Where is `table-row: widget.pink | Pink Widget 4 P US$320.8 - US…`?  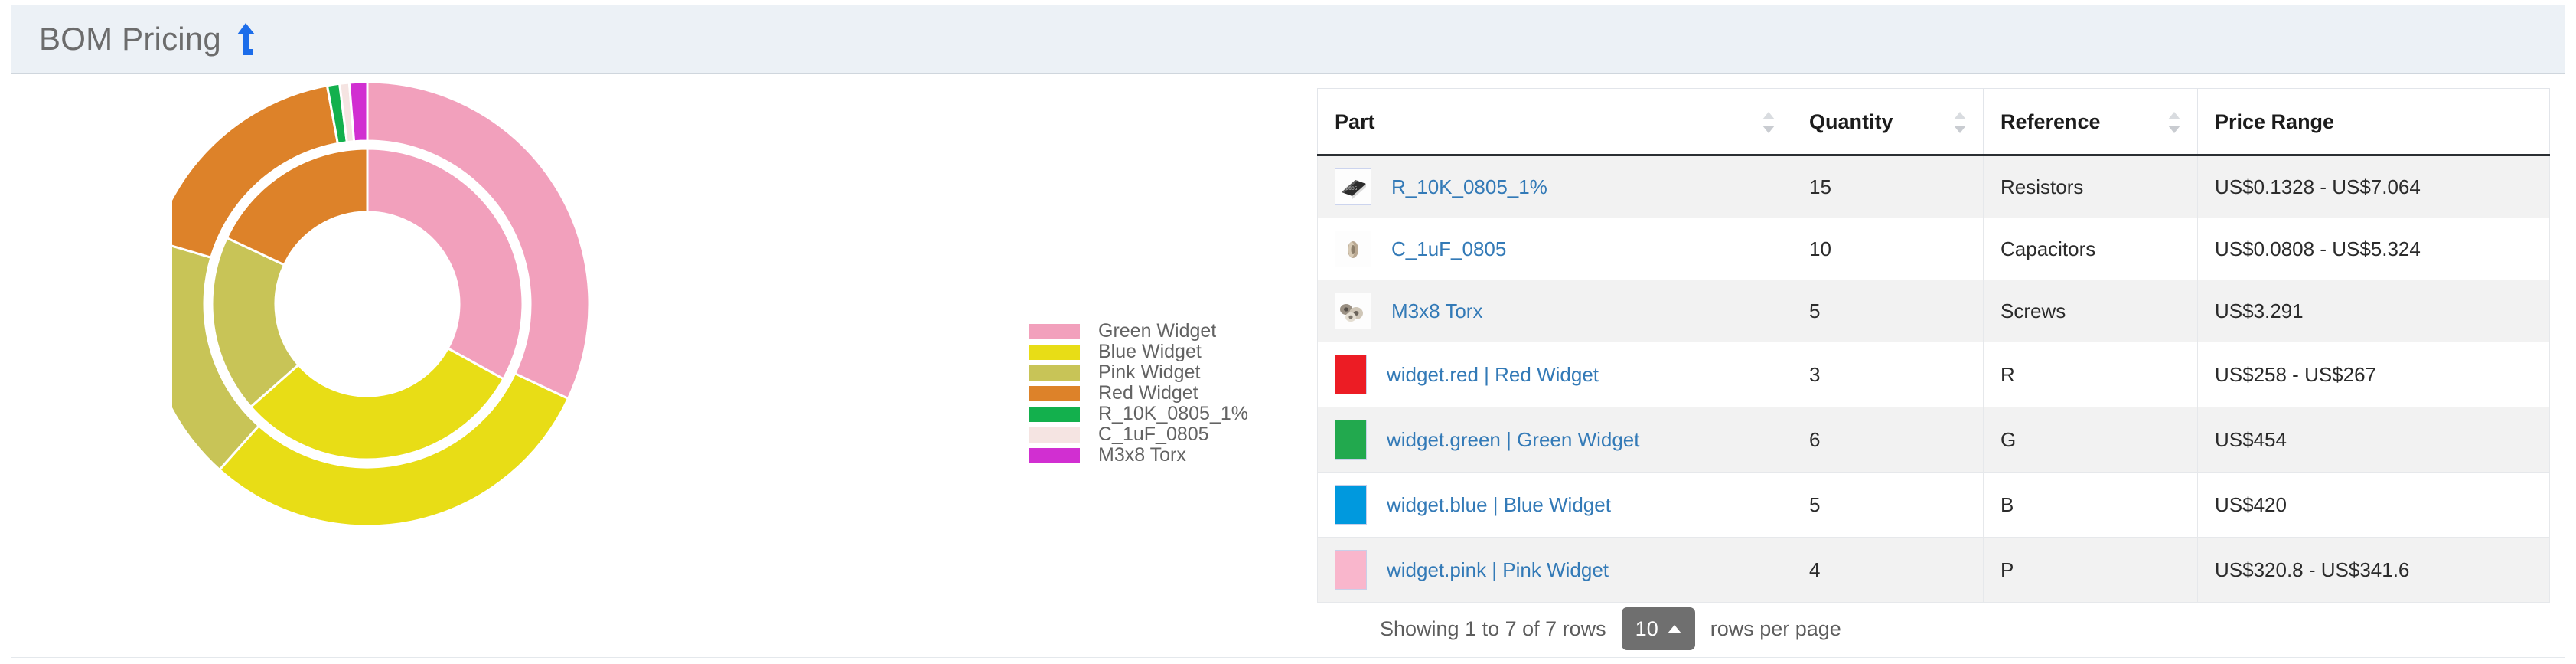
table-row: widget.pink | Pink Widget 4 P US$320.8 - US… is located at coordinates (1934, 570).